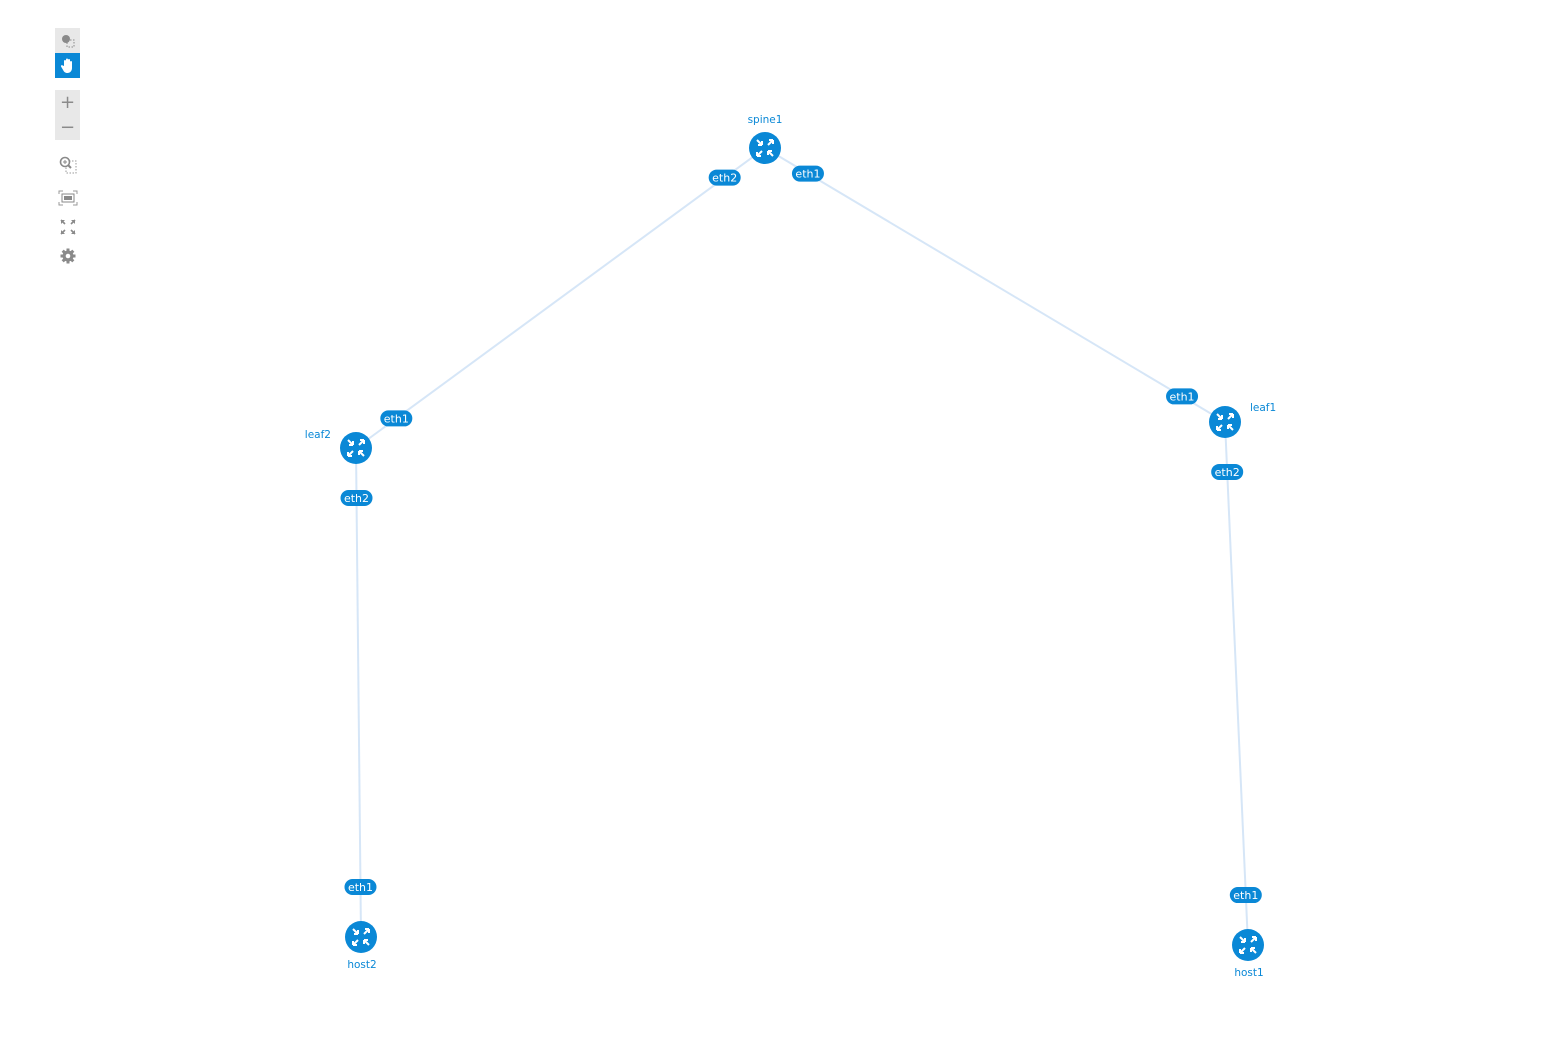 The height and width of the screenshot is (1061, 1560). I want to click on port-label-leaf1-eth2: eth2, so click(1227, 471).